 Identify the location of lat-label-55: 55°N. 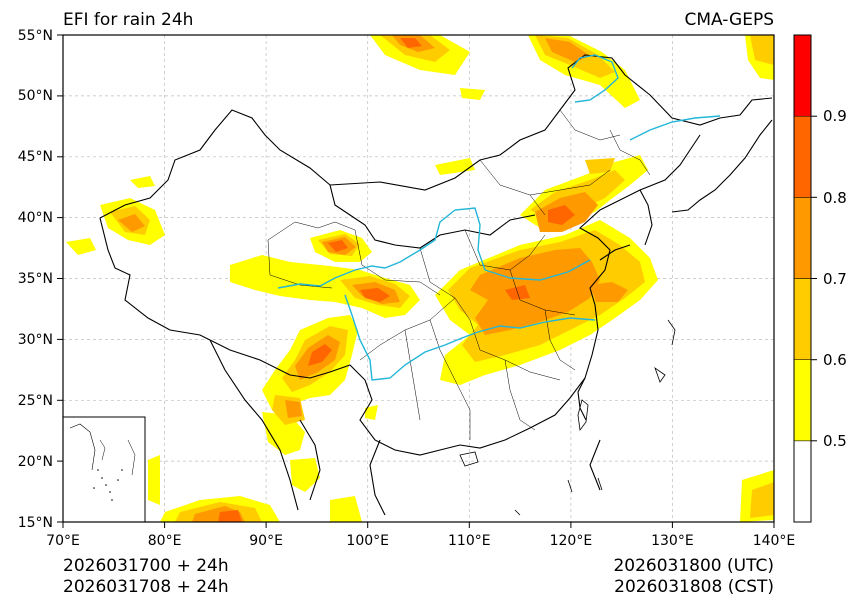
(35, 36).